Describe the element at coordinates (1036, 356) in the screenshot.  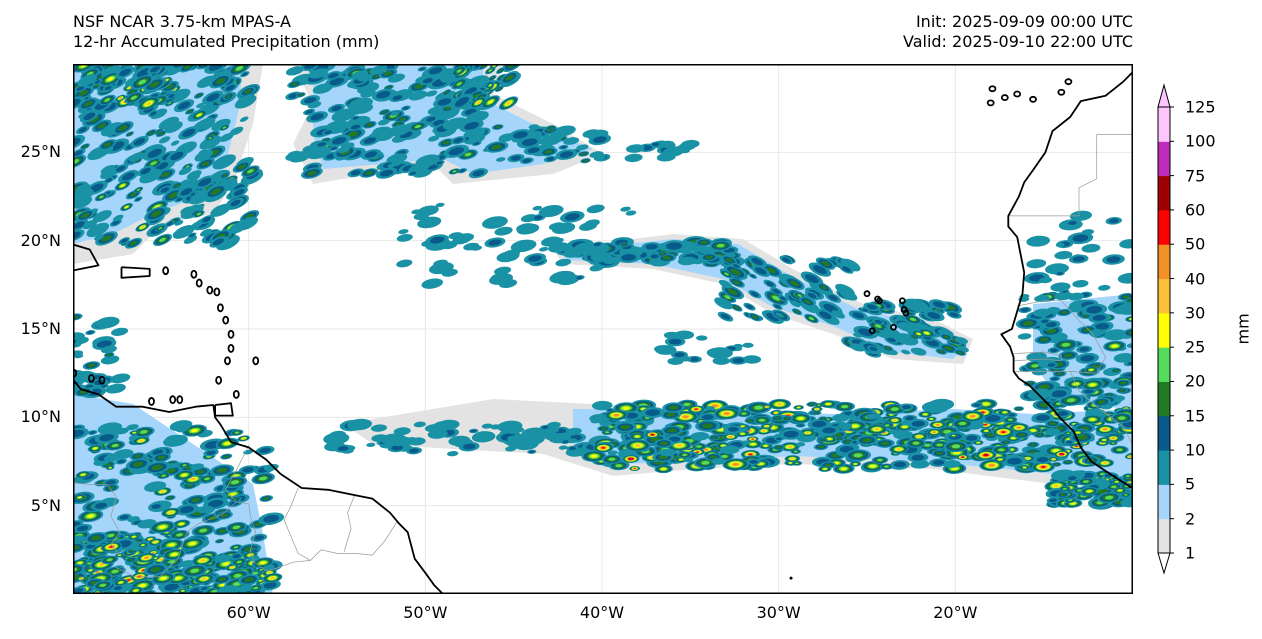
I see `border-gambia` at that location.